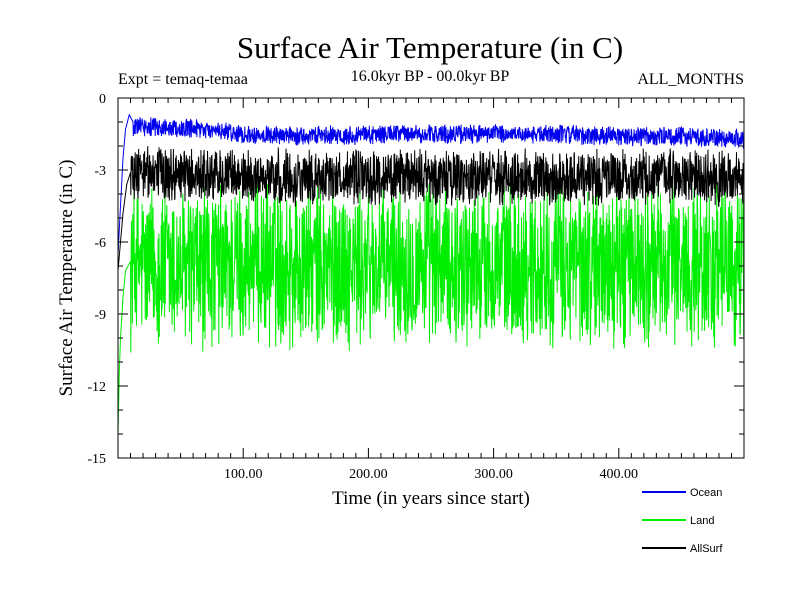  I want to click on y-tick-label: -15, so click(96, 459).